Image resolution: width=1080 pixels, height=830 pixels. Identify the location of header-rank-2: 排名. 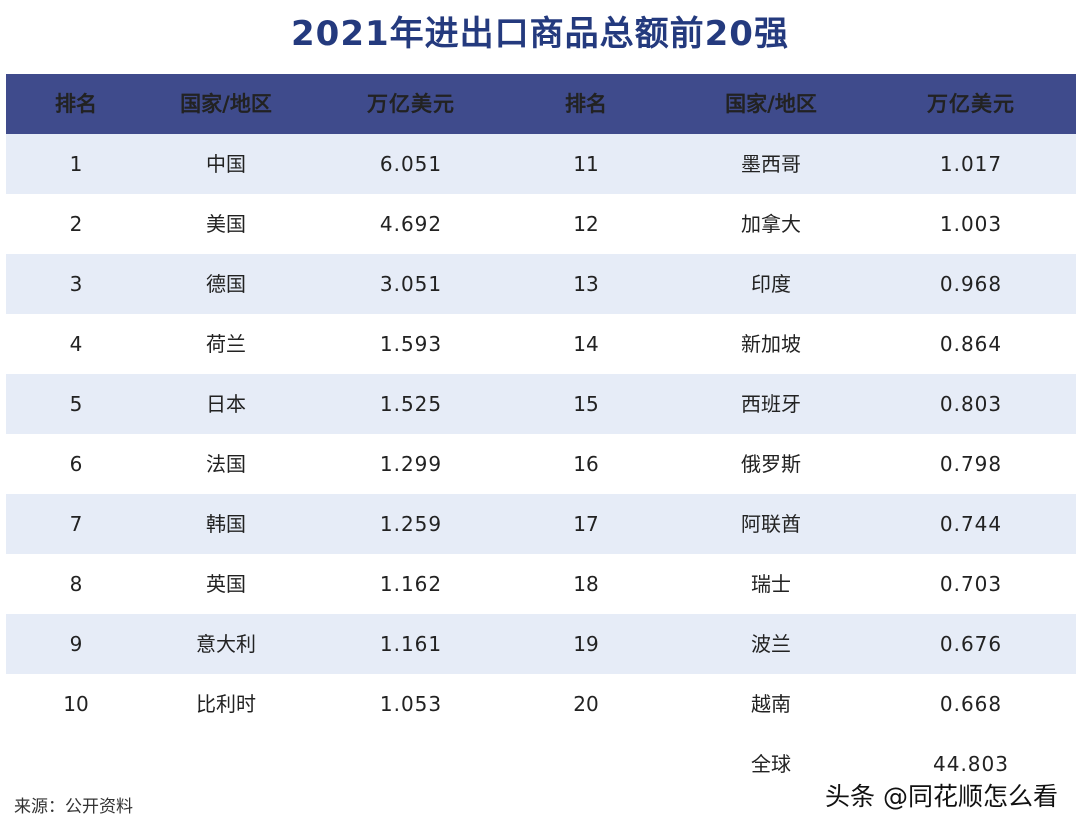
(586, 104).